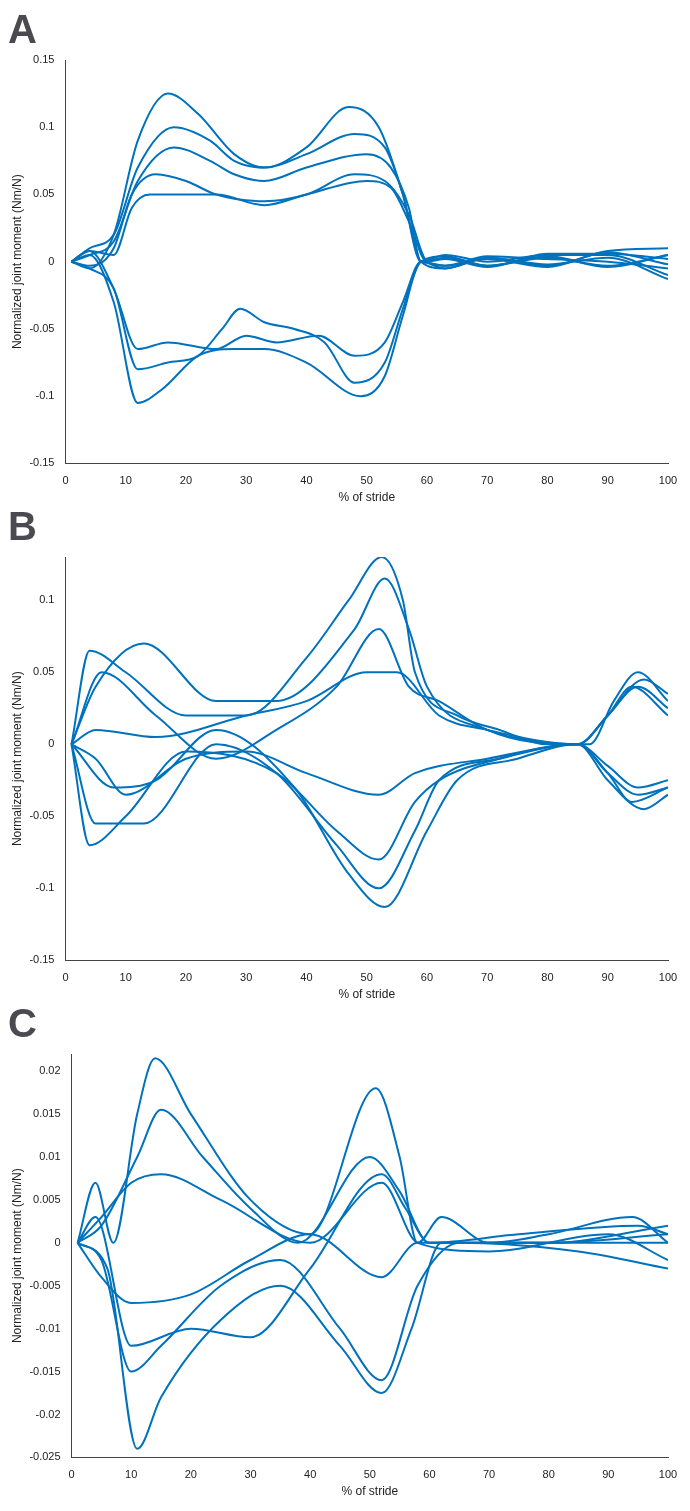  I want to click on y-tick-label: -0.005, so click(45, 1284).